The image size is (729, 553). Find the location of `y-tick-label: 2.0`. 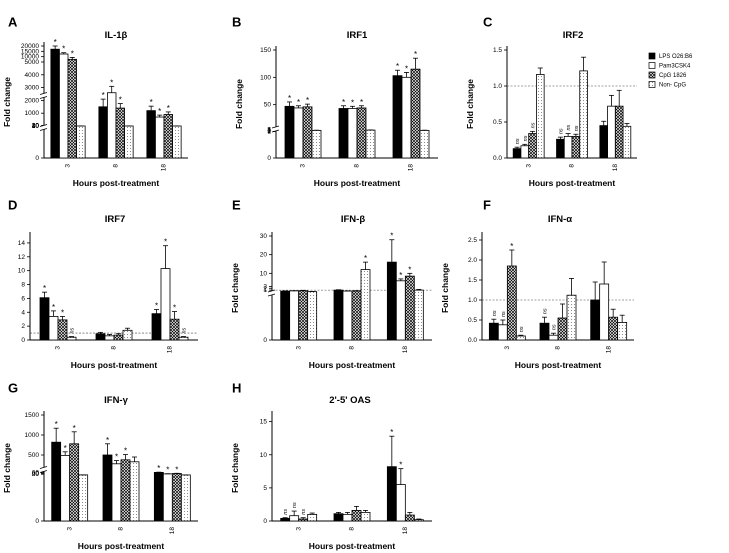

y-tick-label: 2.0 is located at coordinates (472, 260).